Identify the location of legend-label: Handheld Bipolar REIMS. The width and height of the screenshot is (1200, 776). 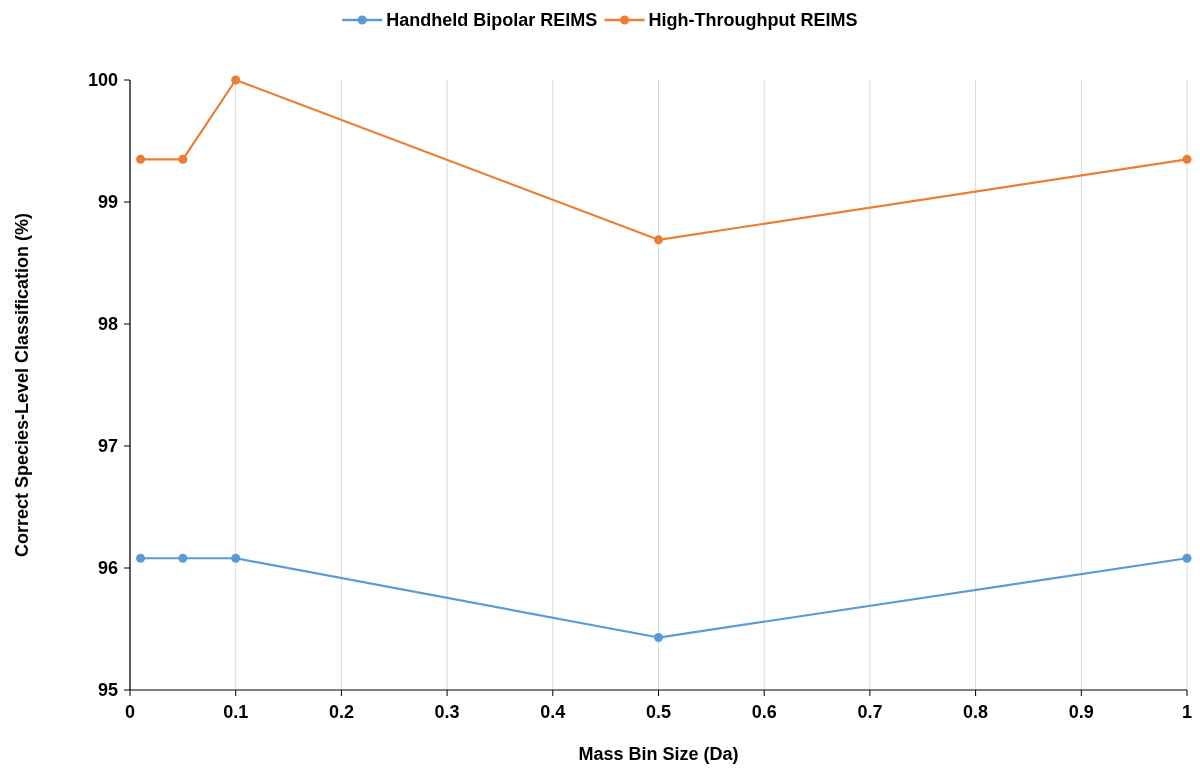
(492, 20).